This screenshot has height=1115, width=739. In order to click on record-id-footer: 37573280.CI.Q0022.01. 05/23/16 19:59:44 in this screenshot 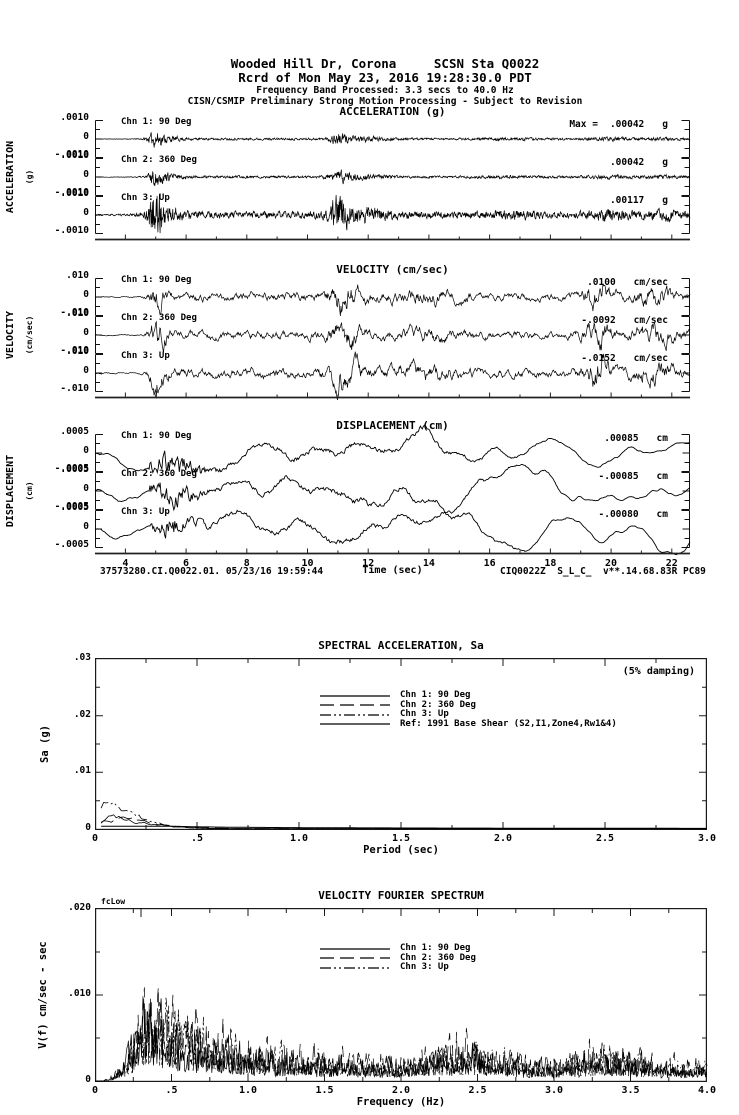, I will do `click(212, 571)`.